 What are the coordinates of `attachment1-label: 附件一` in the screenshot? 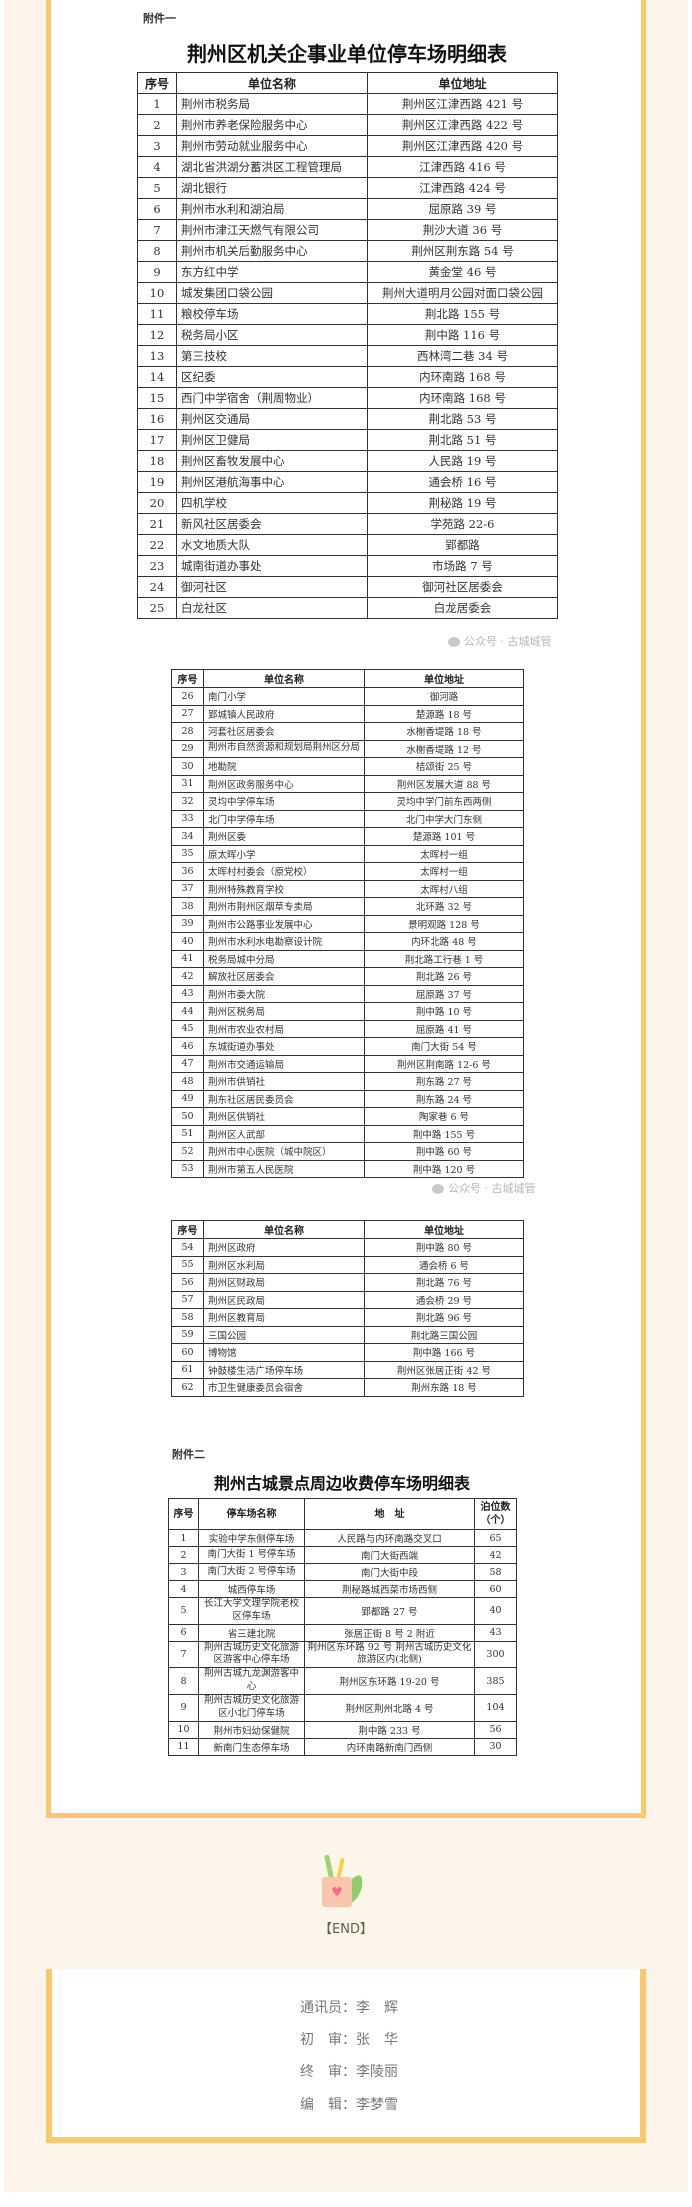 It's located at (159, 18).